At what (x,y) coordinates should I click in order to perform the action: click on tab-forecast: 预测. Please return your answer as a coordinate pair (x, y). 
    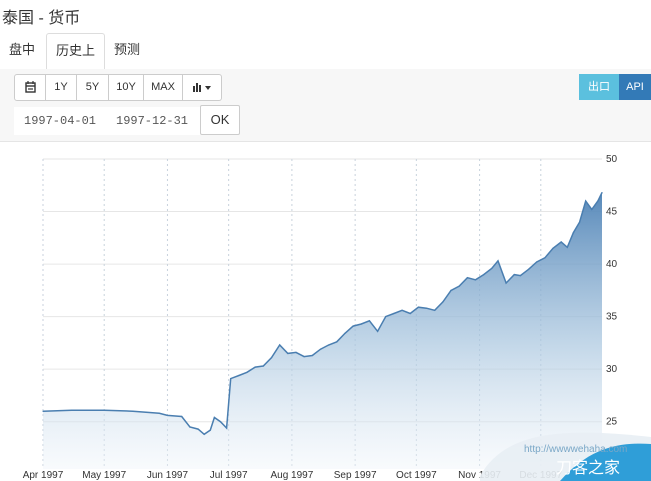
    Looking at the image, I should click on (127, 49).